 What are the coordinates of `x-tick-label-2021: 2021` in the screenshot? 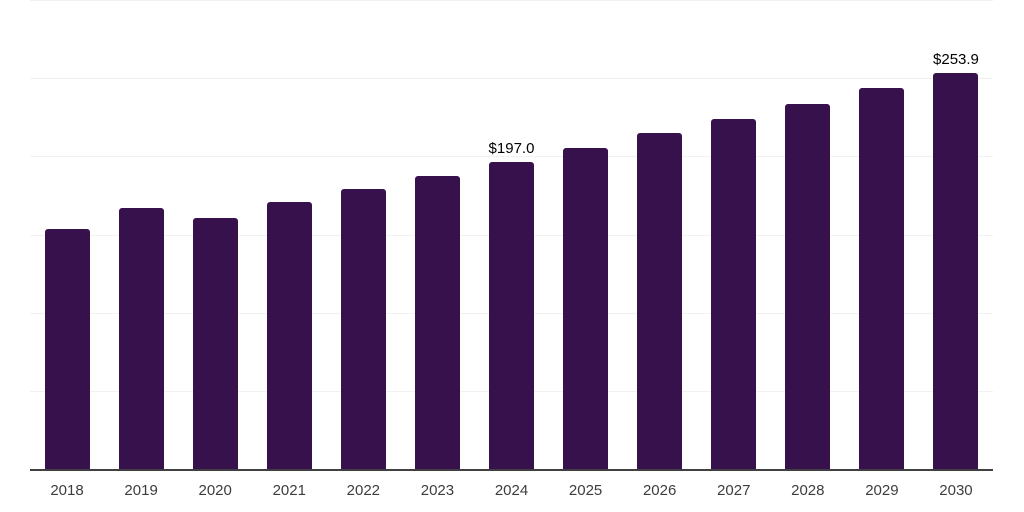 It's located at (289, 490).